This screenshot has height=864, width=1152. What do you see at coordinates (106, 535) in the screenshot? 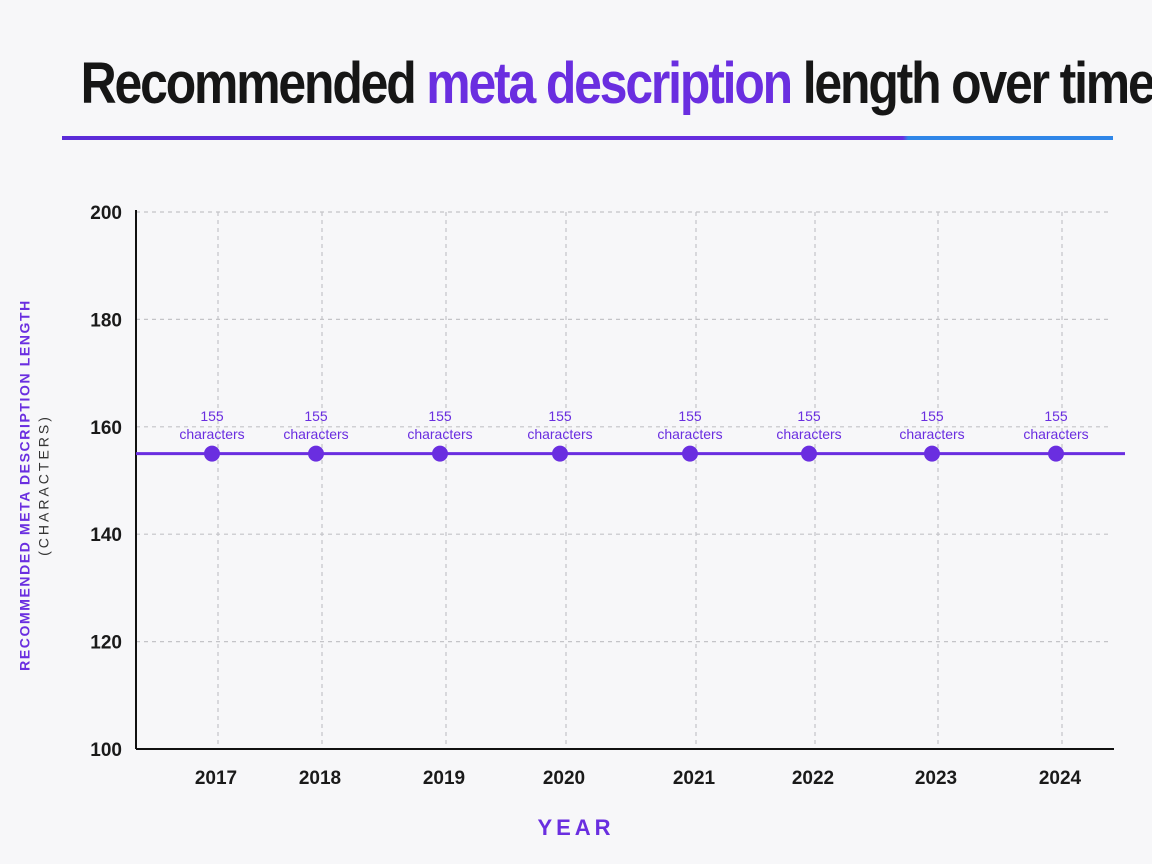
I see `y-tick-label: 140` at bounding box center [106, 535].